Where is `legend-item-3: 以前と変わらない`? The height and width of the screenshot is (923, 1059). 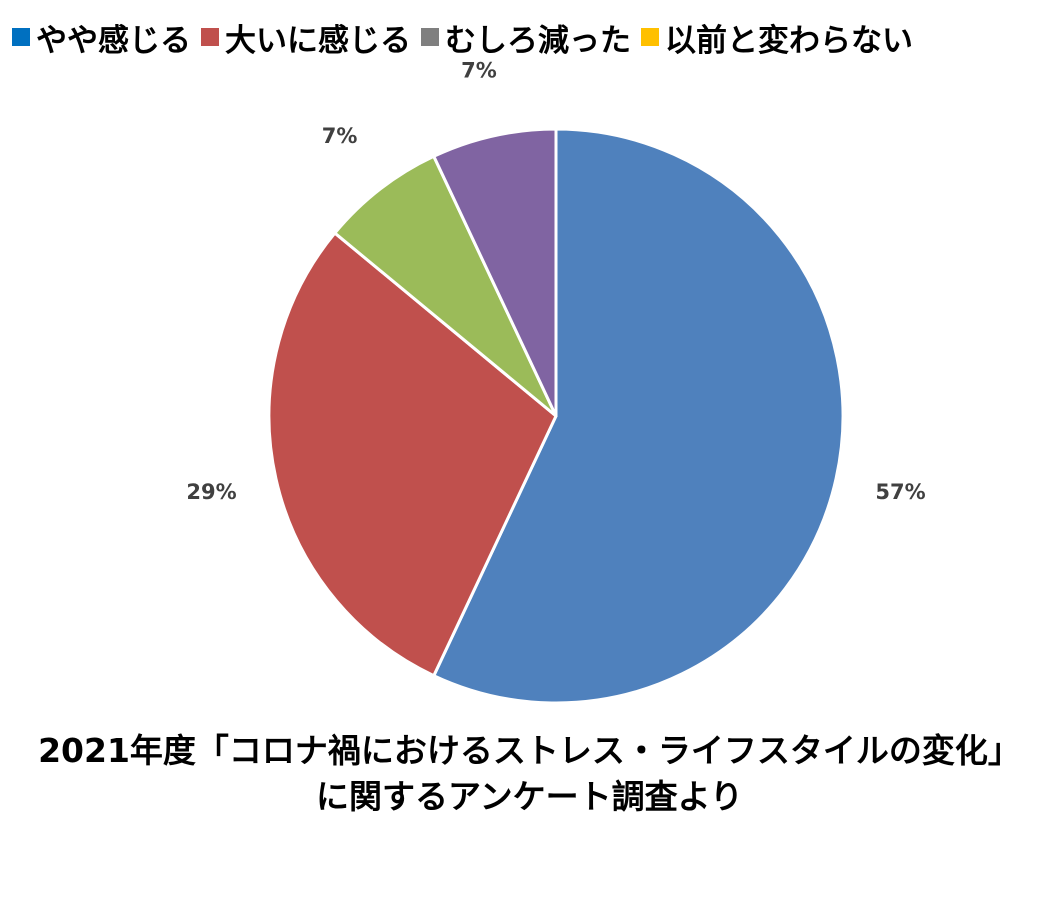
legend-item-3: 以前と変わらない is located at coordinates (777, 37).